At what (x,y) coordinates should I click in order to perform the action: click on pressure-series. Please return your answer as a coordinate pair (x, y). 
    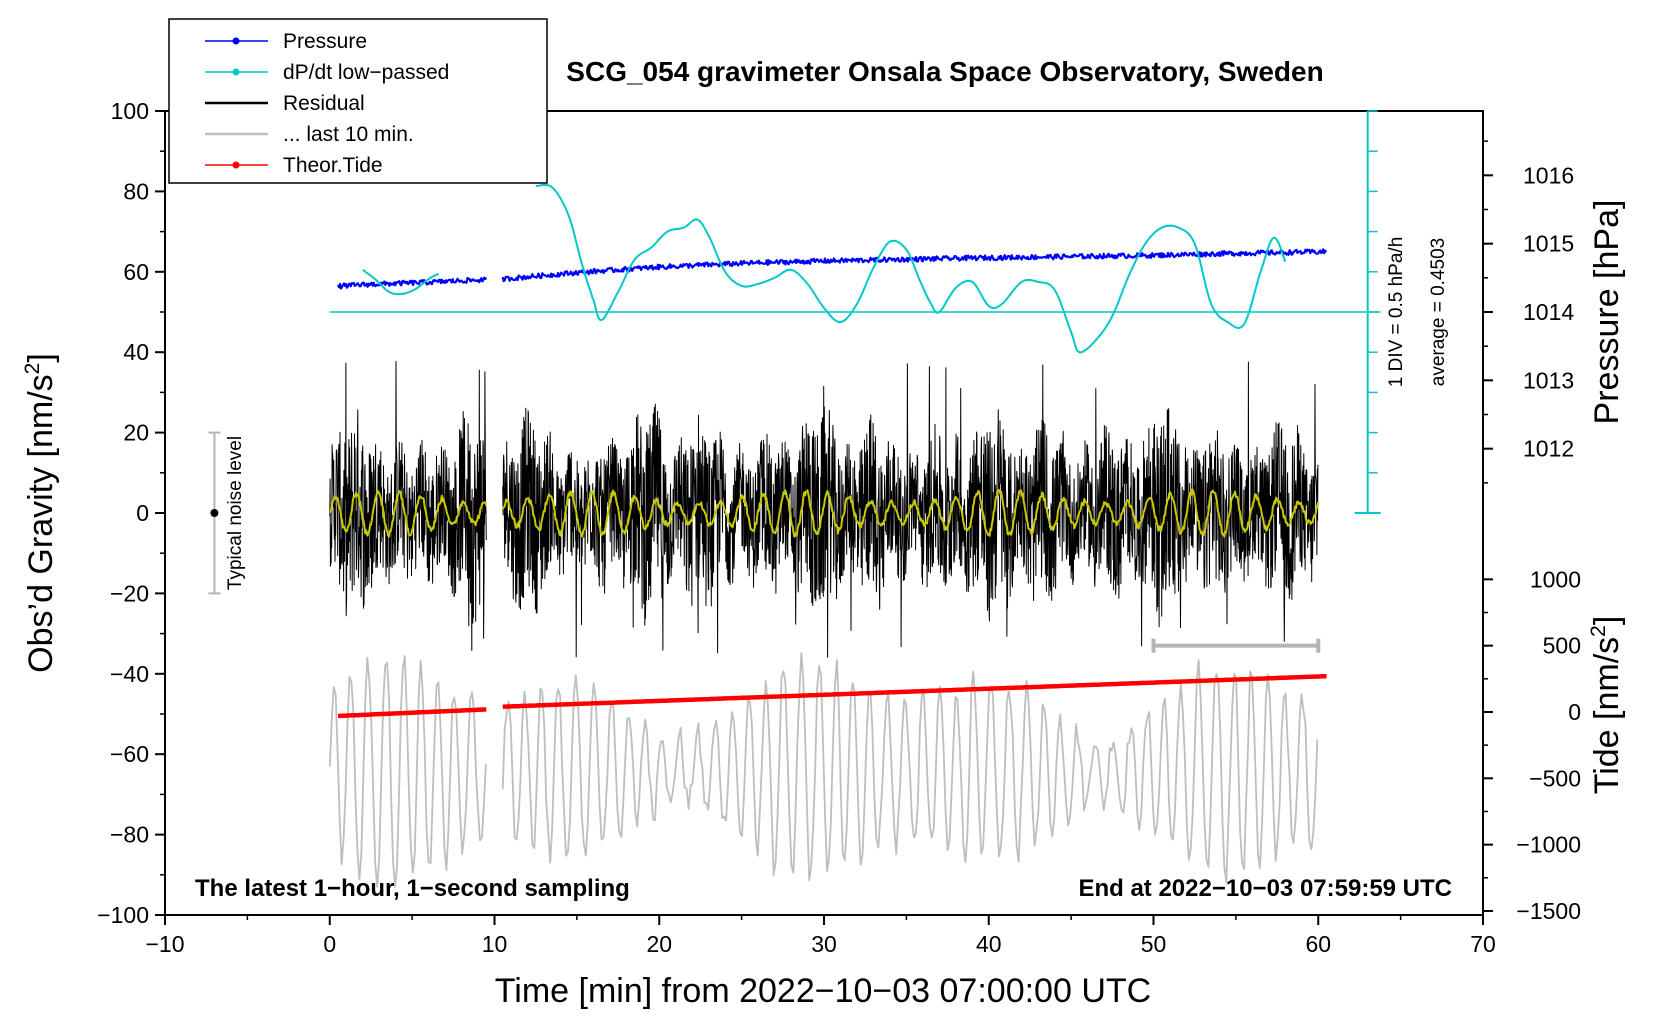
    Looking at the image, I should click on (832, 269).